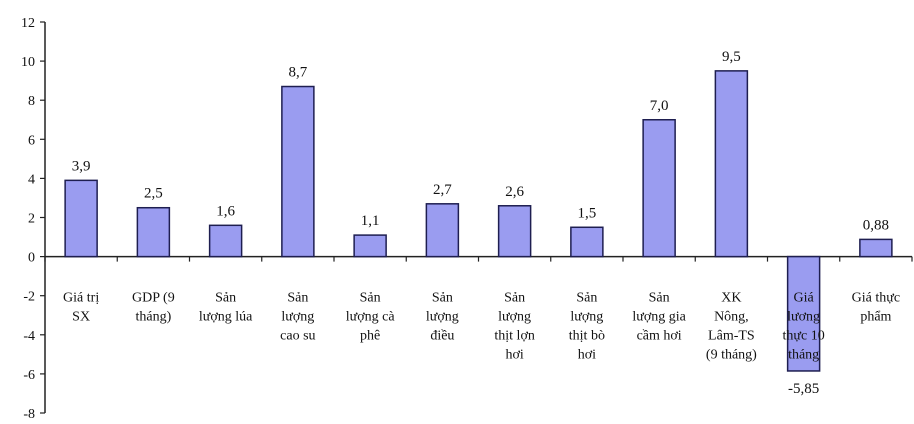 The image size is (914, 424). Describe the element at coordinates (442, 190) in the screenshot. I see `data-label: 2,7` at that location.